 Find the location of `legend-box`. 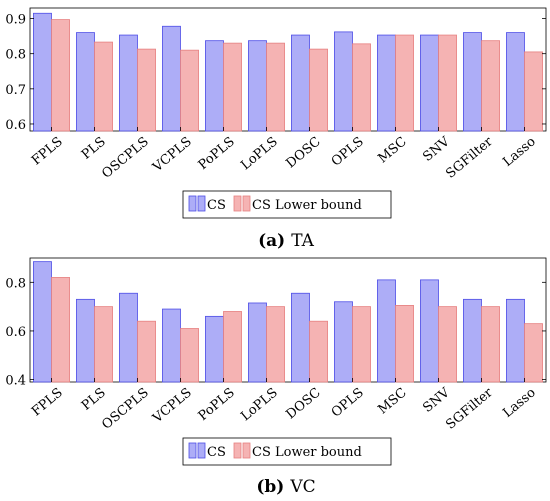

legend-box is located at coordinates (287, 204).